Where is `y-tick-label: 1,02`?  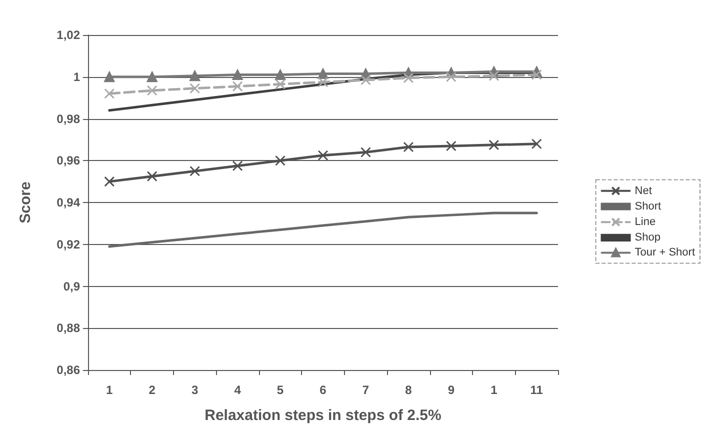 y-tick-label: 1,02 is located at coordinates (68, 35).